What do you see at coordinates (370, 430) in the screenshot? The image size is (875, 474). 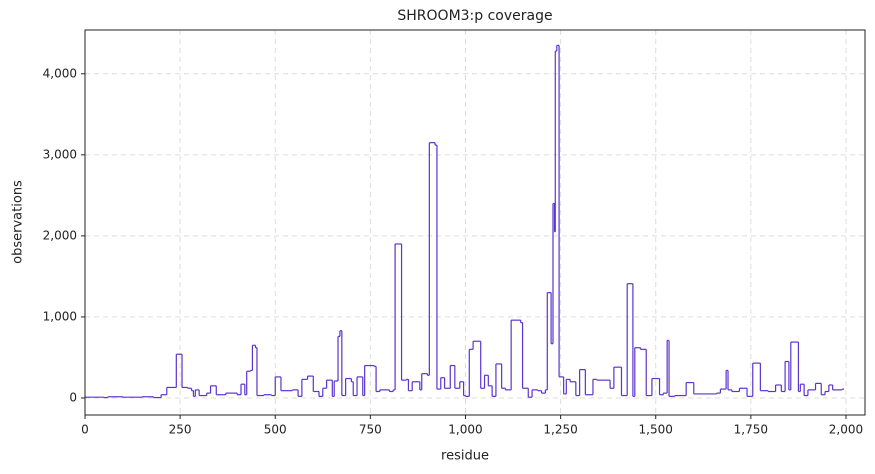 I see `x-tick-label: 750` at bounding box center [370, 430].